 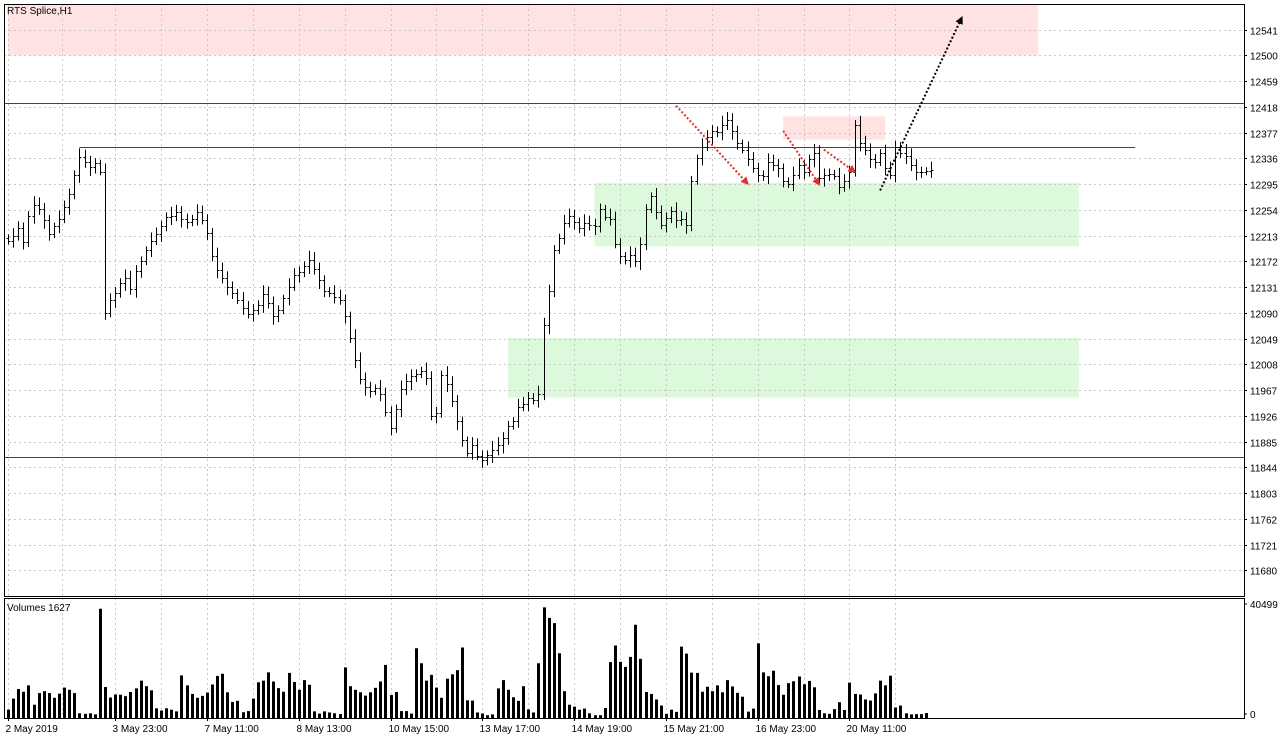 I want to click on time-axis-label: 2 May 2019, so click(x=32, y=729).